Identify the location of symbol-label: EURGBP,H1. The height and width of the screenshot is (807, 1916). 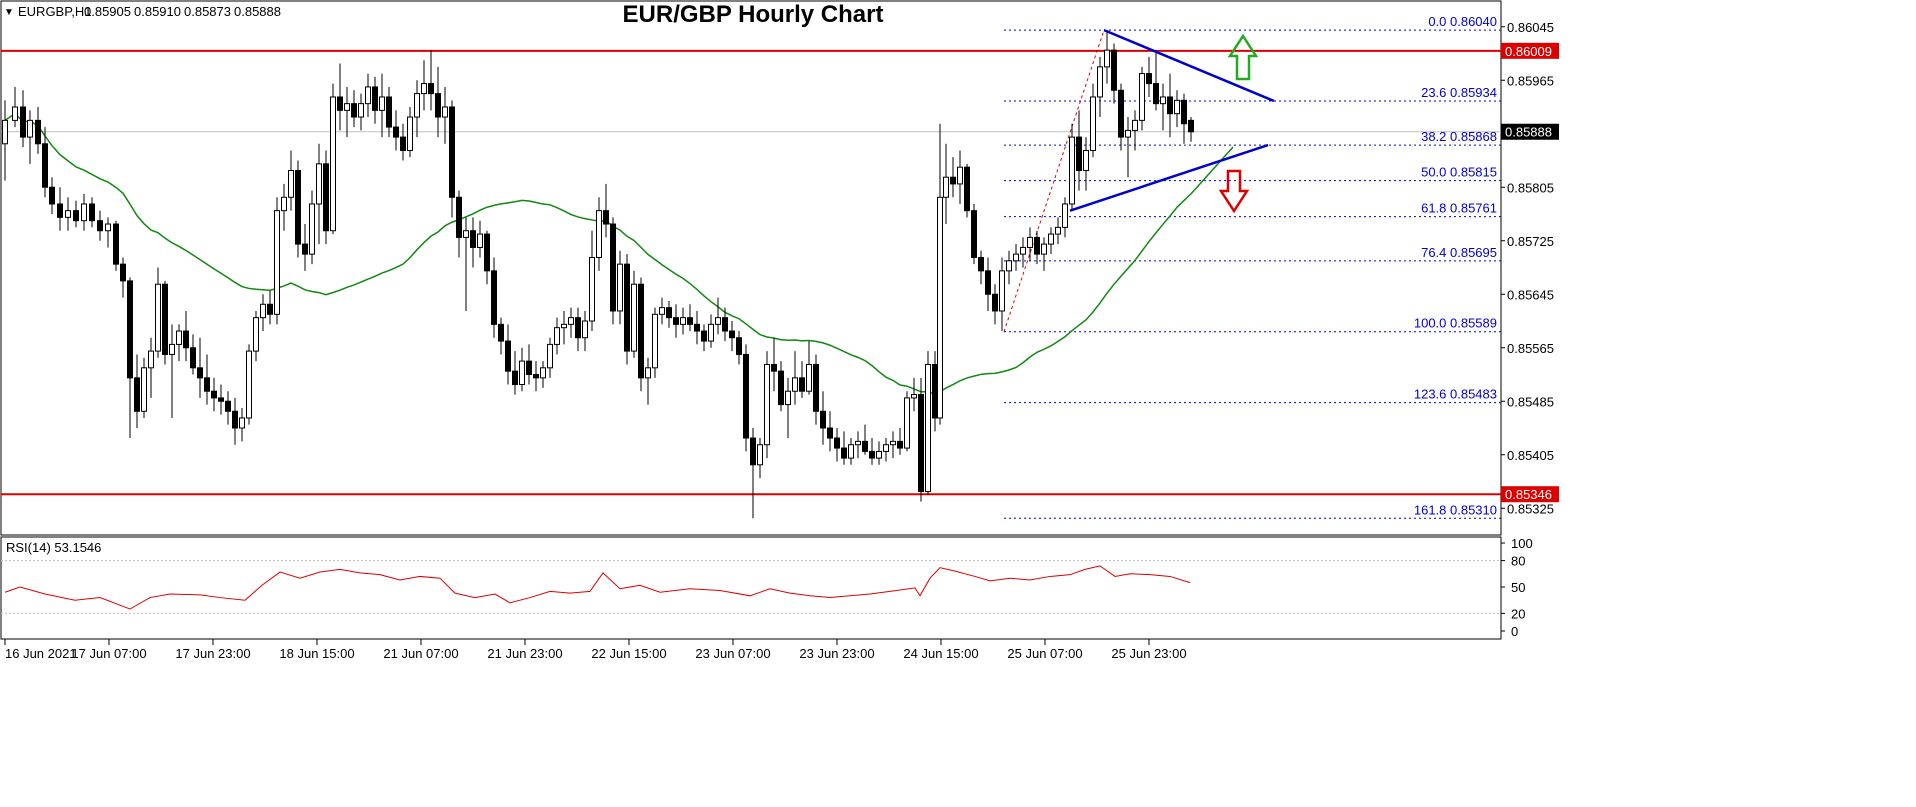
(54, 11).